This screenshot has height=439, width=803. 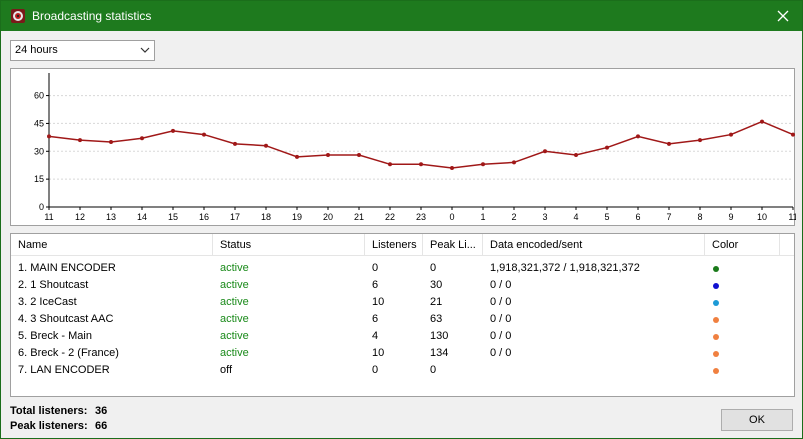 I want to click on column-header-color: Color, so click(x=742, y=245).